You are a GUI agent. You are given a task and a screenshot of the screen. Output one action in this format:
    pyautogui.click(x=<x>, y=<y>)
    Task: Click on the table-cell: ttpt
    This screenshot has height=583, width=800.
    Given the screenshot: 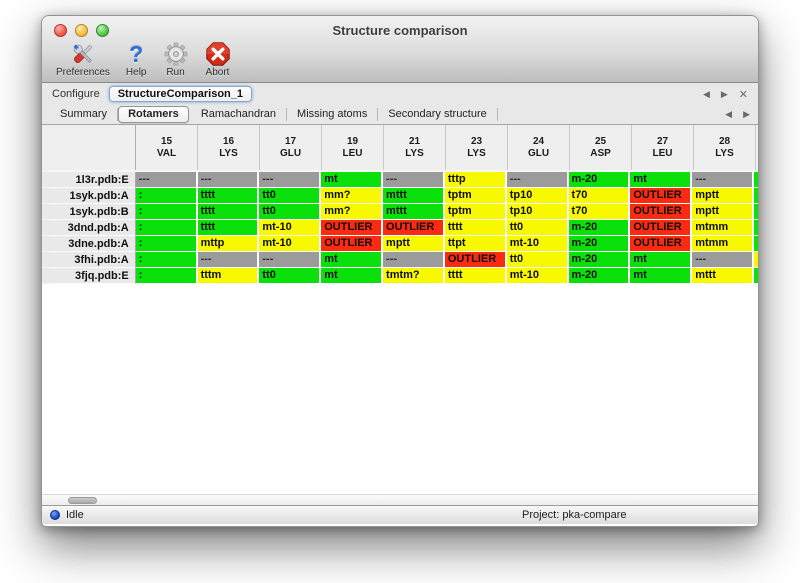 What is the action you would take?
    pyautogui.click(x=475, y=244)
    